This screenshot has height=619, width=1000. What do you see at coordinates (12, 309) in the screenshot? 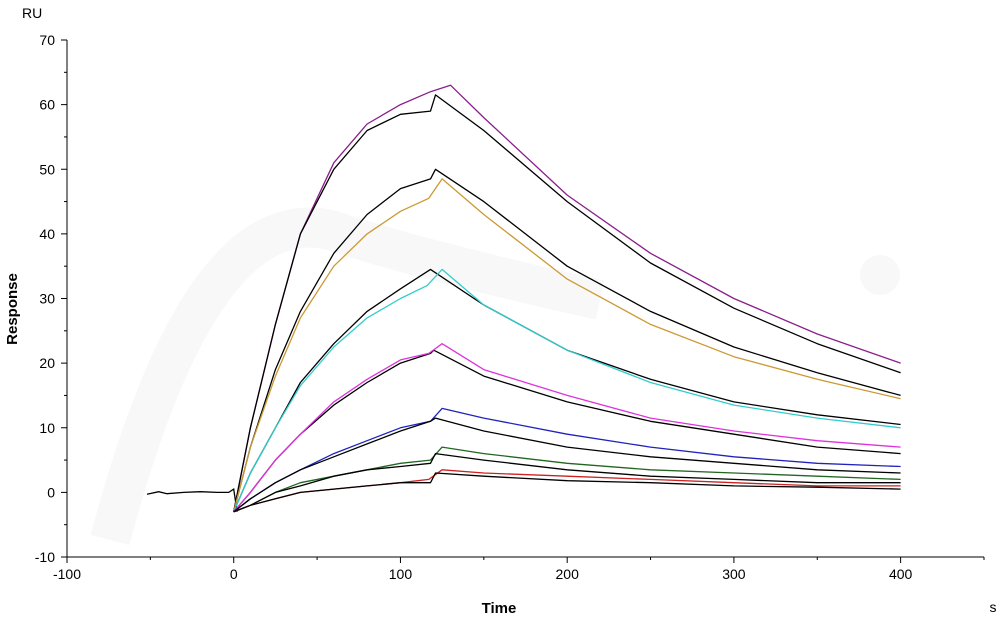
I see `y-axis-title: Response` at bounding box center [12, 309].